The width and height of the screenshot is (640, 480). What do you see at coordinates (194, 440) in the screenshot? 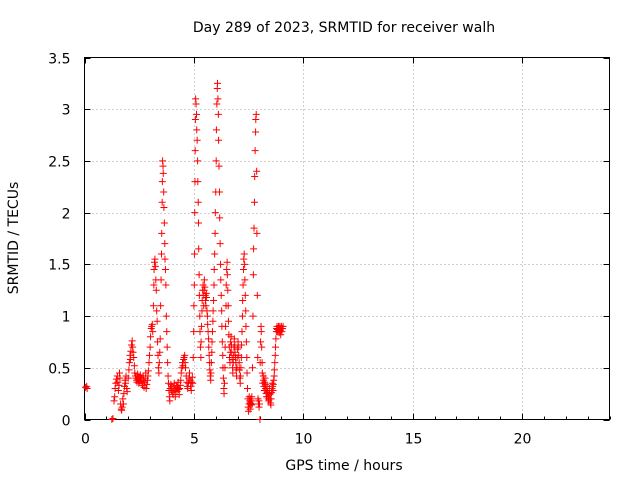
I see `x-tick-label: 5` at bounding box center [194, 440].